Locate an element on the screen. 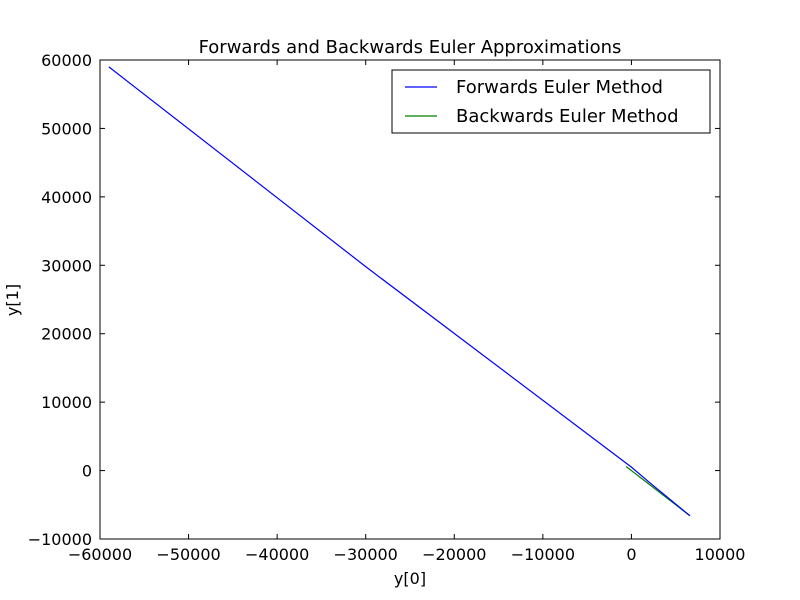 The image size is (800, 600). y-tick-label: 20000 is located at coordinates (66, 334).